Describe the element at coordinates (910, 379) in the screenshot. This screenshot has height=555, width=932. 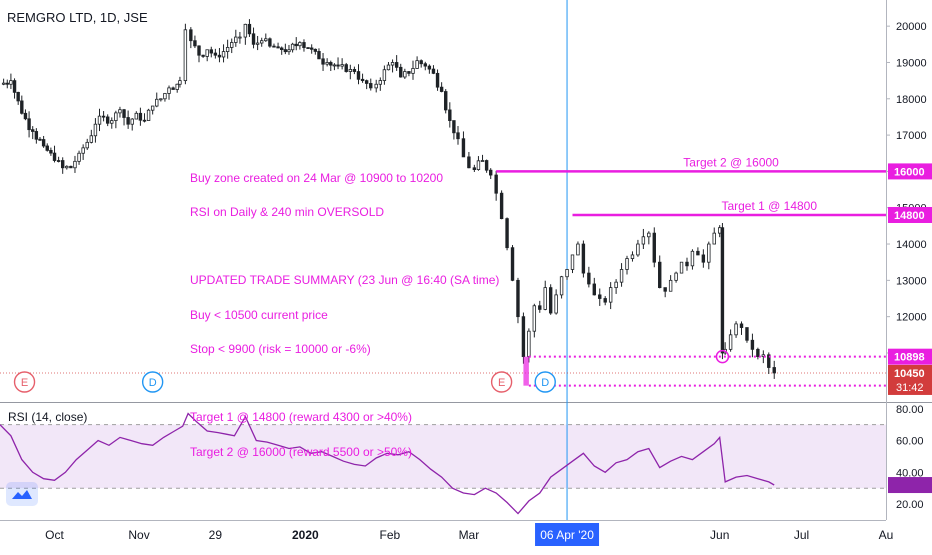
I see `last-price-badge` at that location.